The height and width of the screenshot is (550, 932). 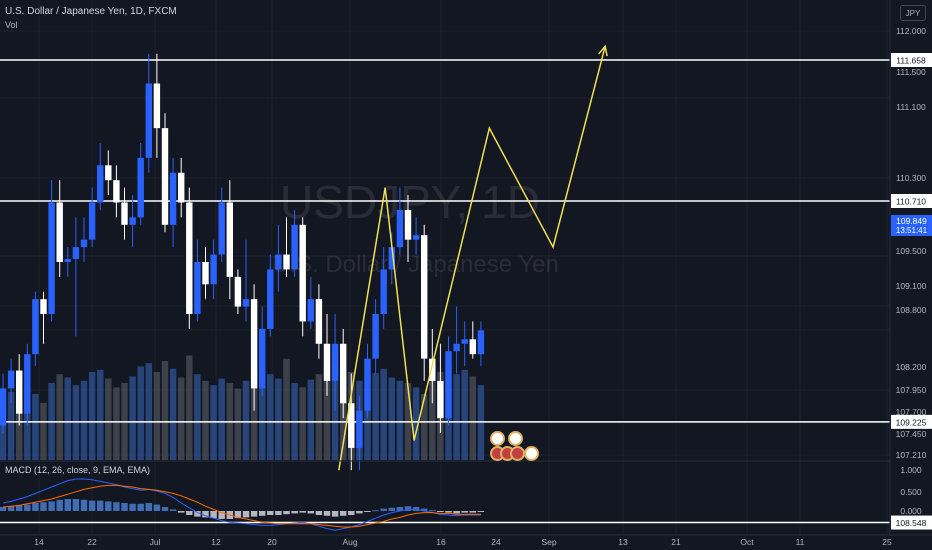 I want to click on price-tick-label: 107.210, so click(x=911, y=455).